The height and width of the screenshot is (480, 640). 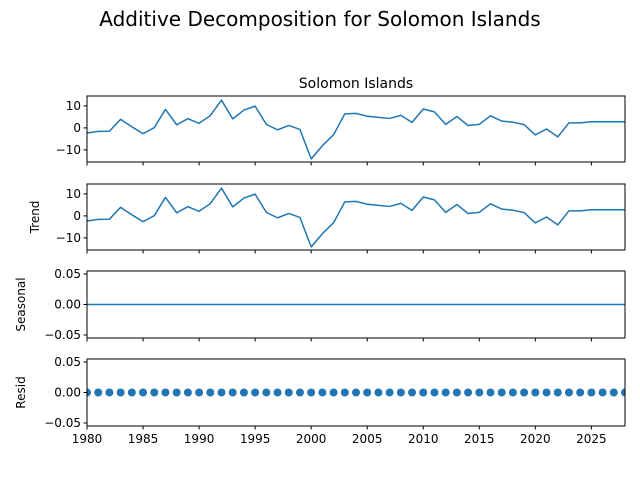 I want to click on axes-frame-observed, so click(x=356, y=129).